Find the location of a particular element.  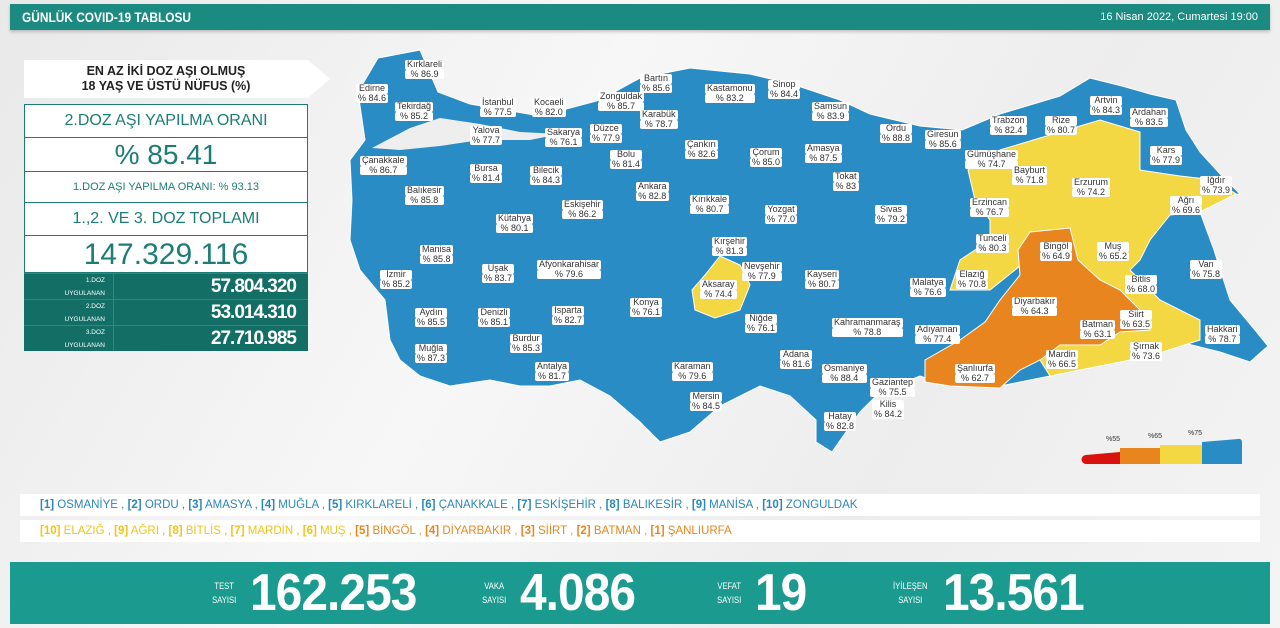

province-label: Bilecik% 84.3 is located at coordinates (546, 175).